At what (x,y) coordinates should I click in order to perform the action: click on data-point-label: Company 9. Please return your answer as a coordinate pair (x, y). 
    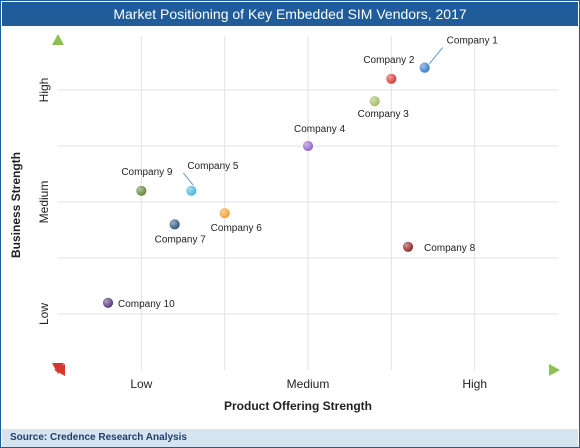
    Looking at the image, I should click on (147, 172).